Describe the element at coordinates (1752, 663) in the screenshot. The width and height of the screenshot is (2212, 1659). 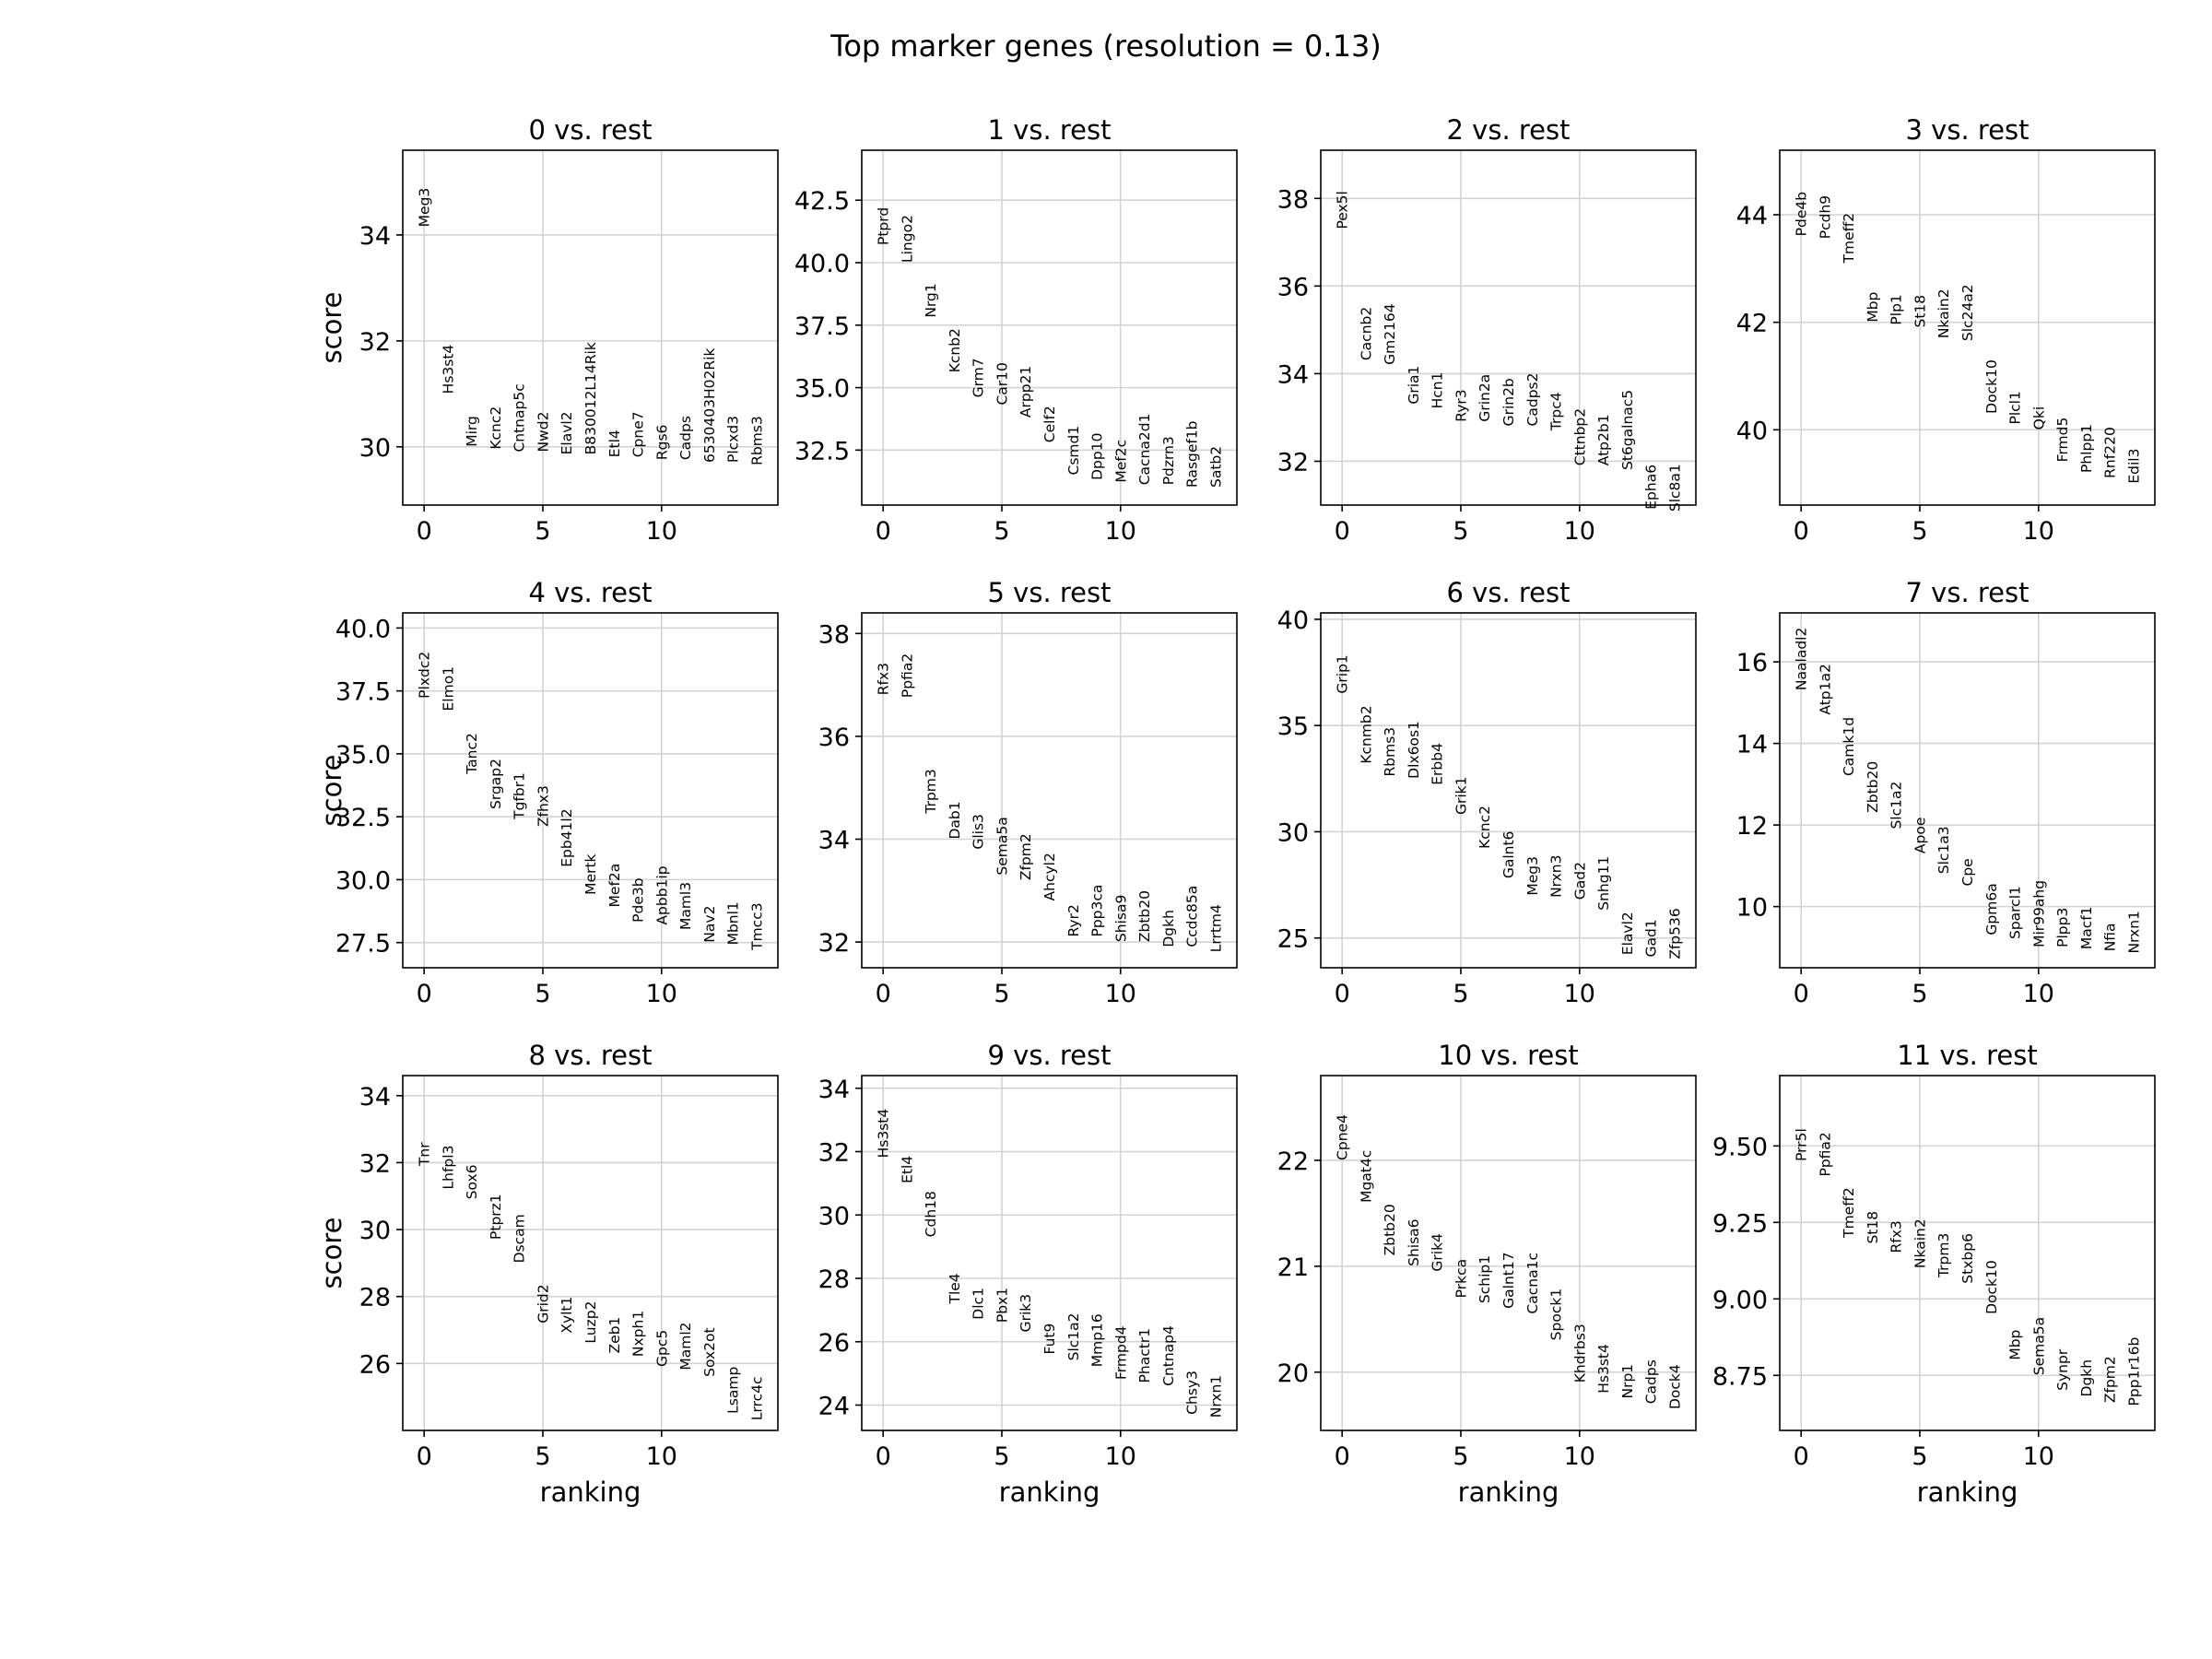
I see `y-tick-label: 16` at that location.